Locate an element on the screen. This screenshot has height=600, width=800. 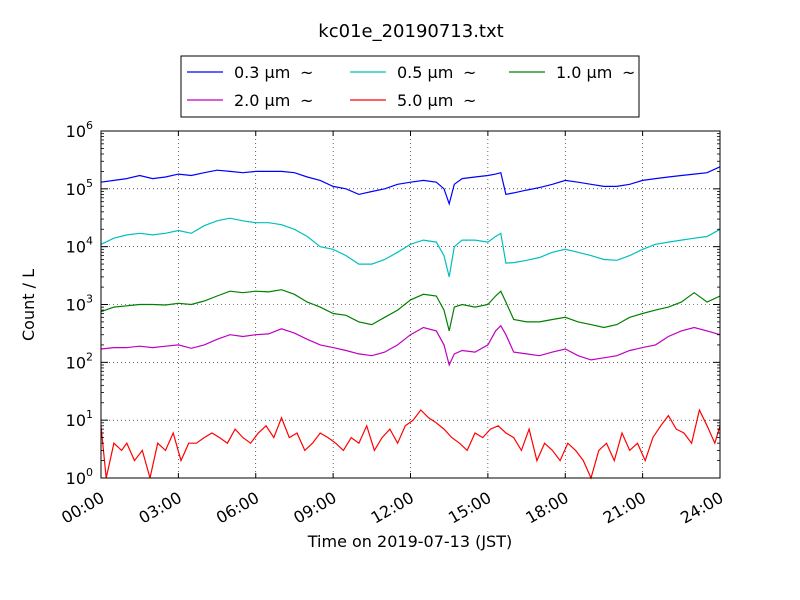
y-tick-label: 10² is located at coordinates (79, 361).